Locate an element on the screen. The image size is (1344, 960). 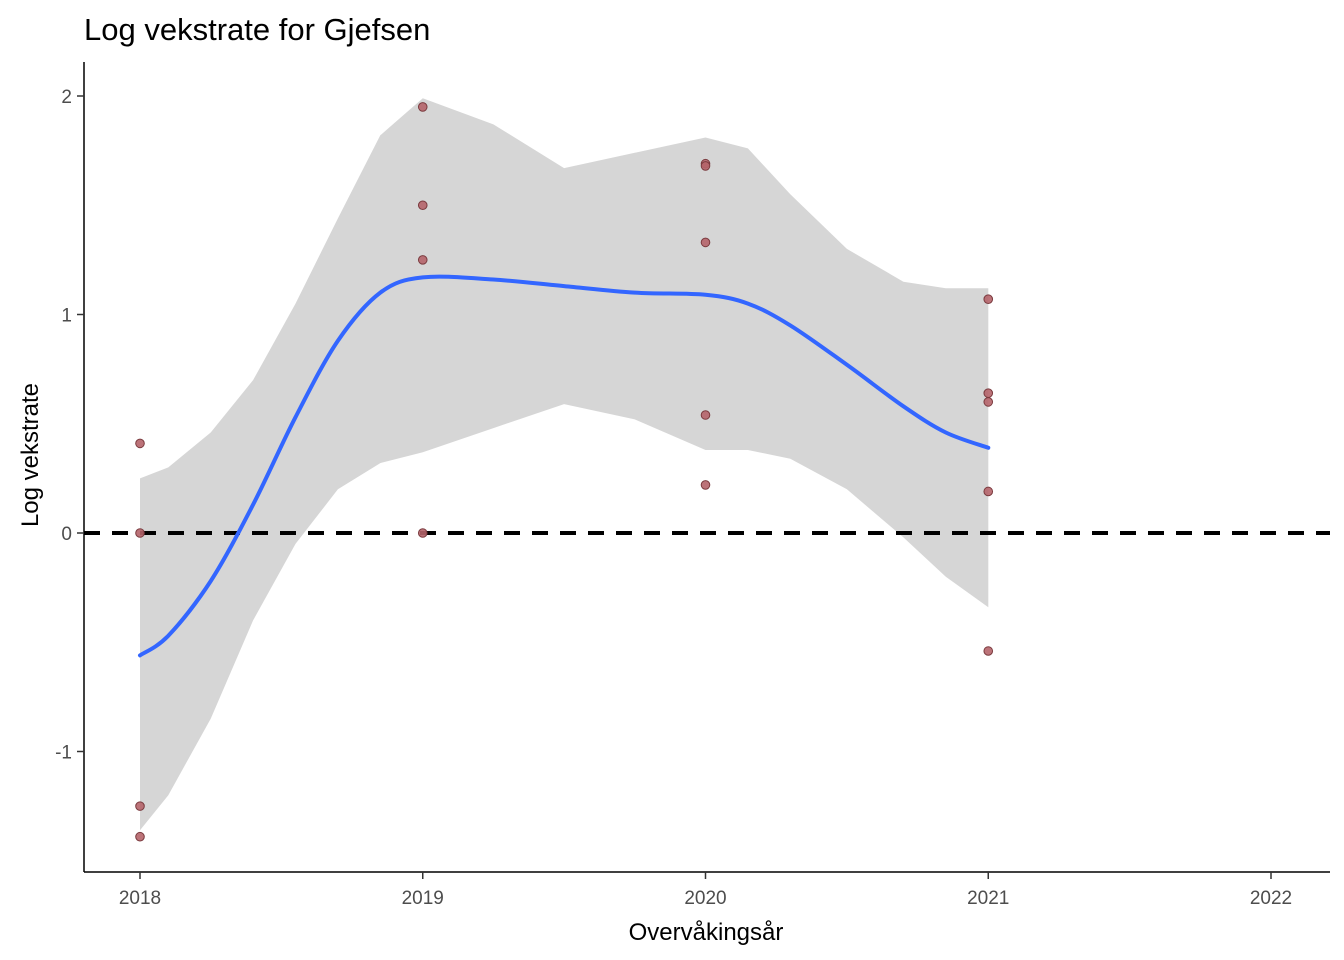
x-tick-label-2018: 2018 is located at coordinates (140, 898).